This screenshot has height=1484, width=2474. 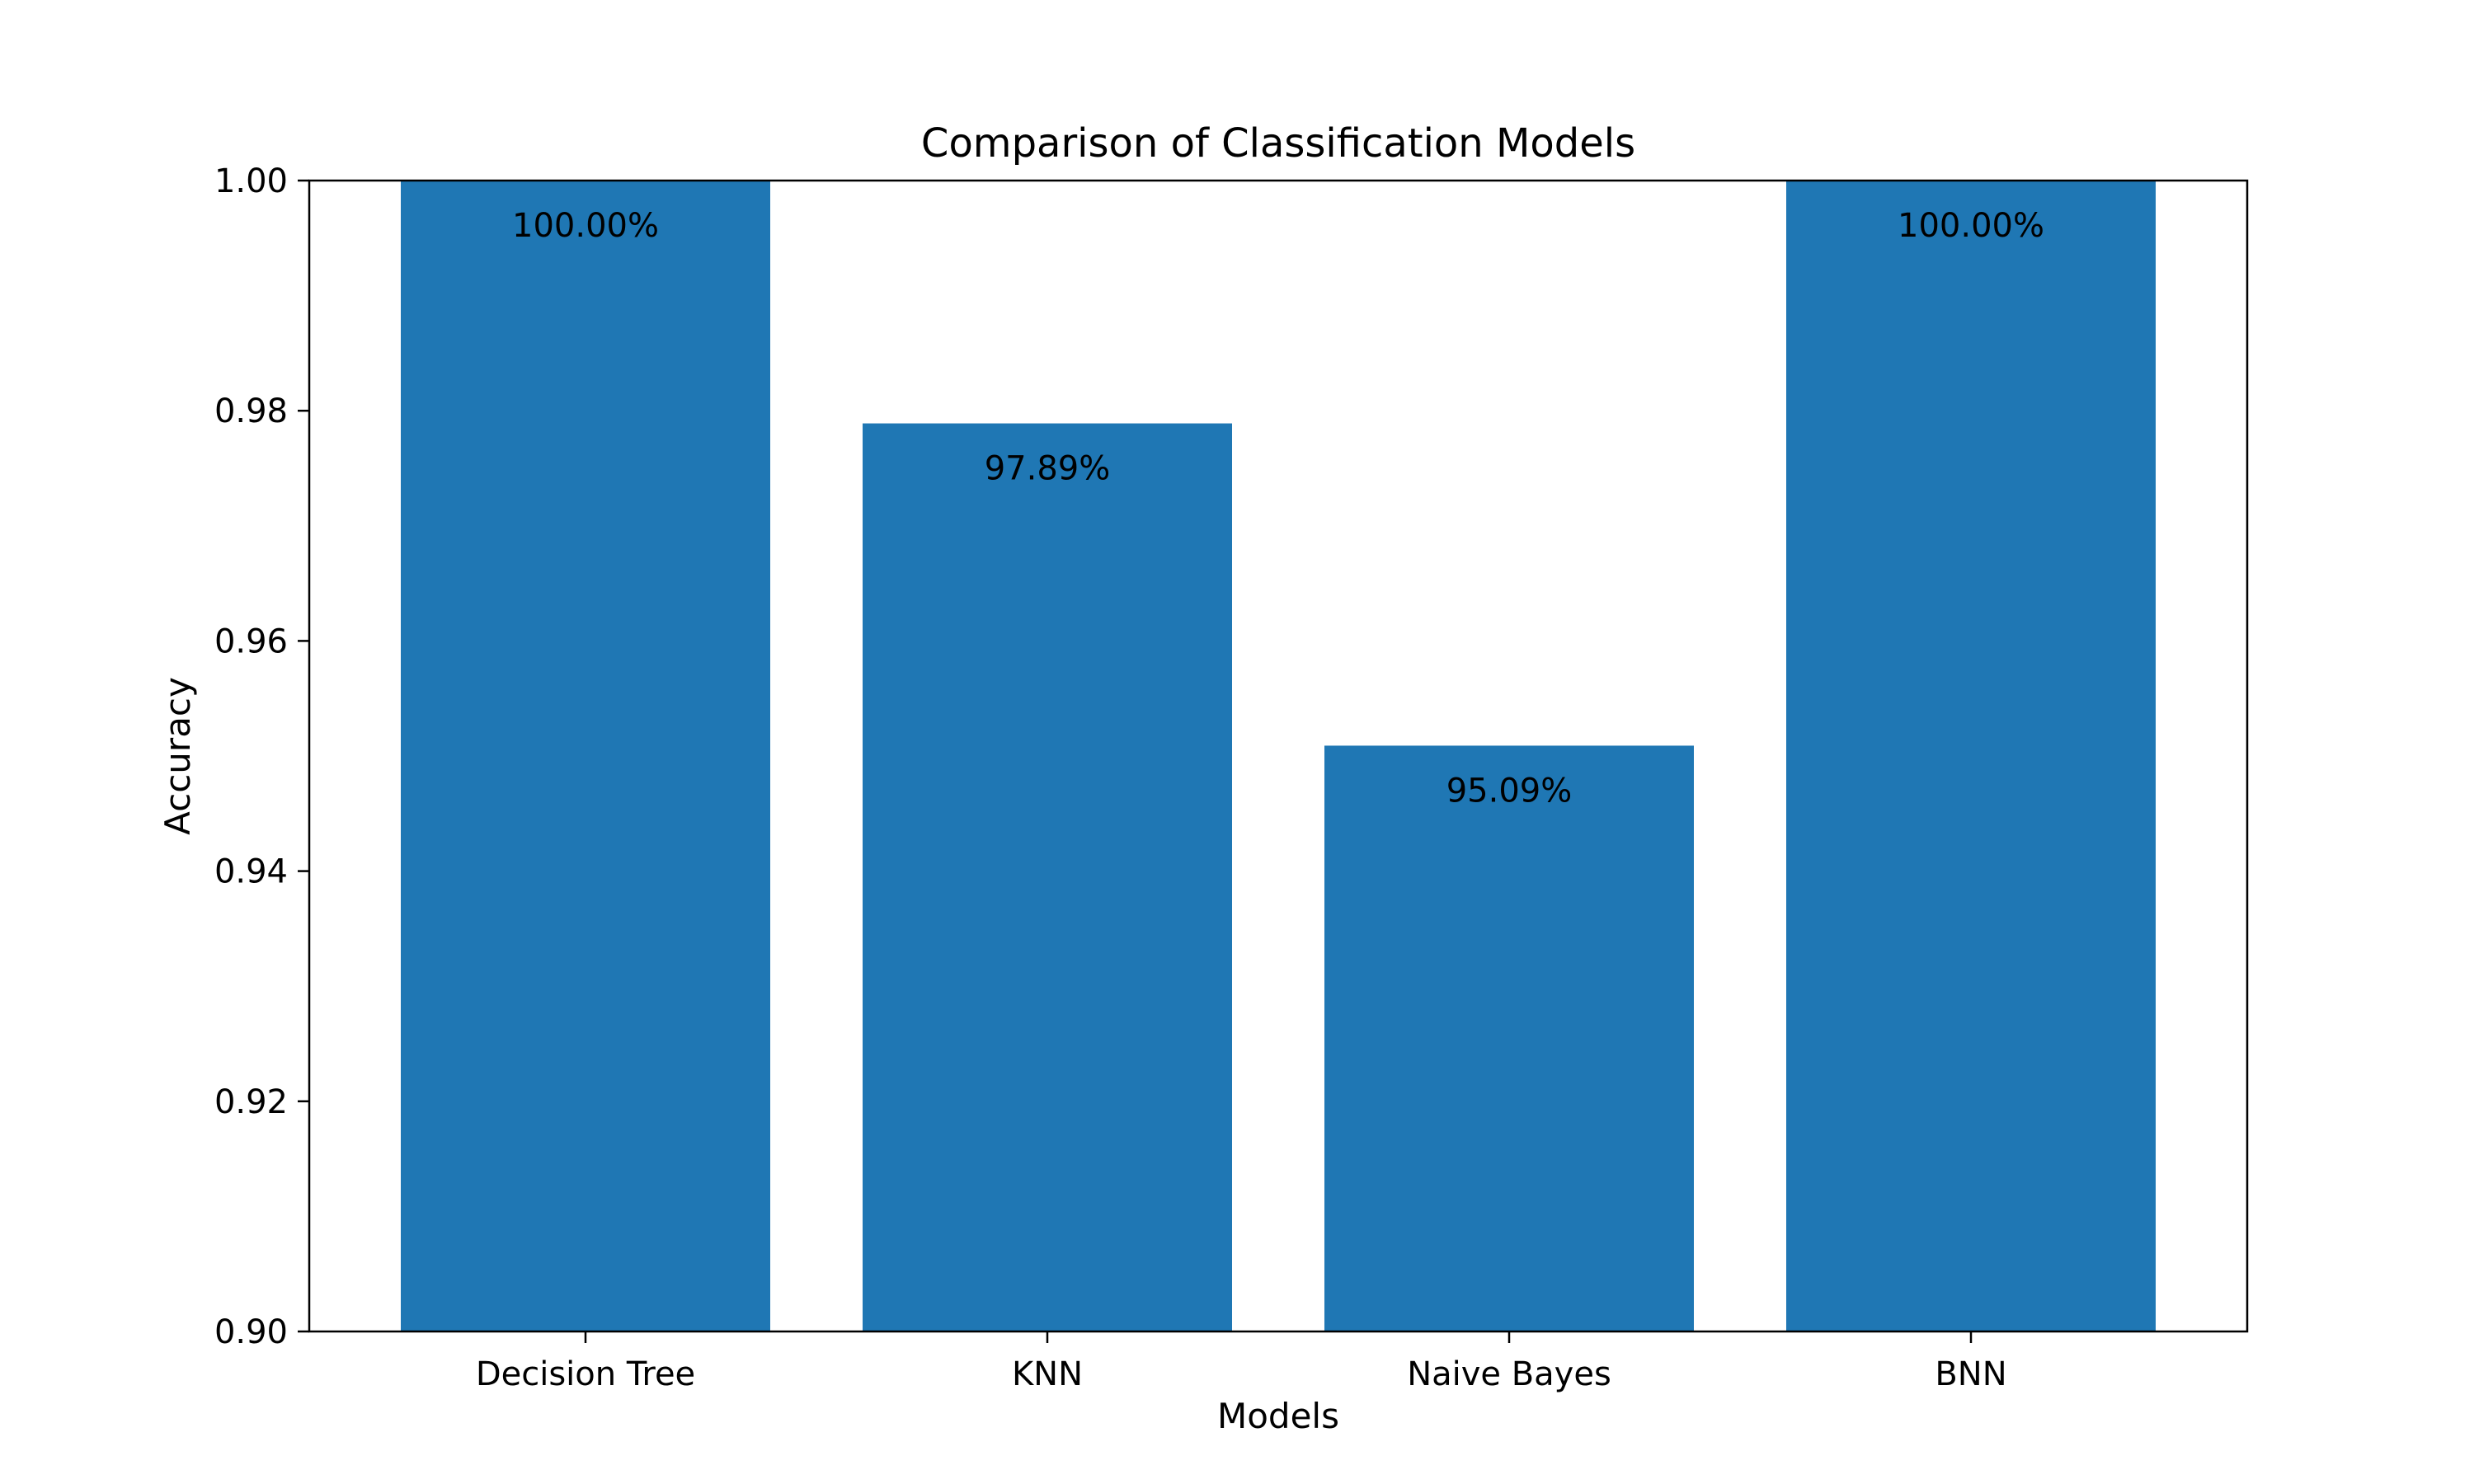 I want to click on x-tick-label: Naive Bayes, so click(x=1509, y=1374).